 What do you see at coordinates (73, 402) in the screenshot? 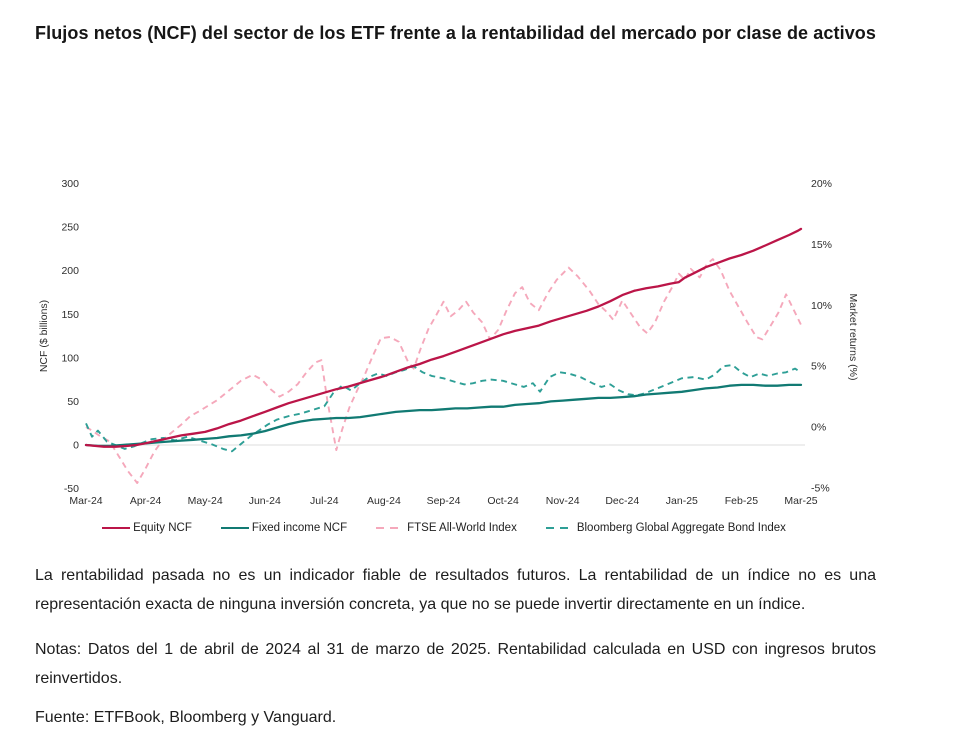
I see `left-axis-tick-label: 50` at bounding box center [73, 402].